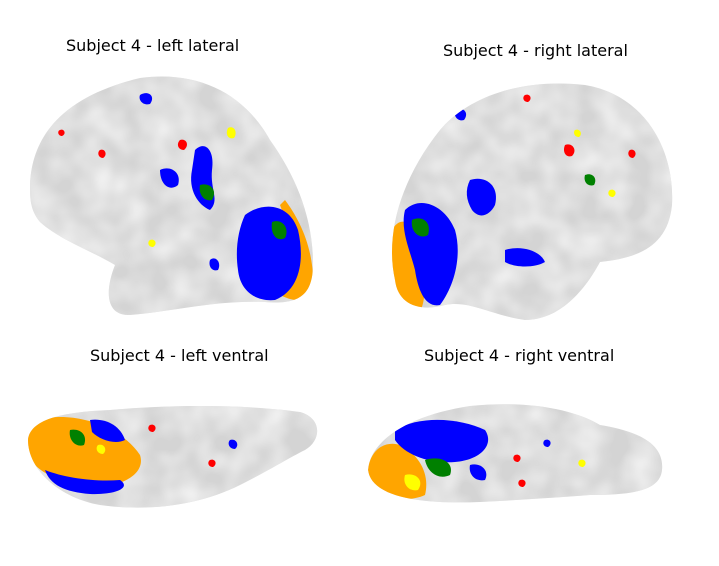 This screenshot has height=566, width=719. I want to click on left-ventral-red-region, so click(212, 463).